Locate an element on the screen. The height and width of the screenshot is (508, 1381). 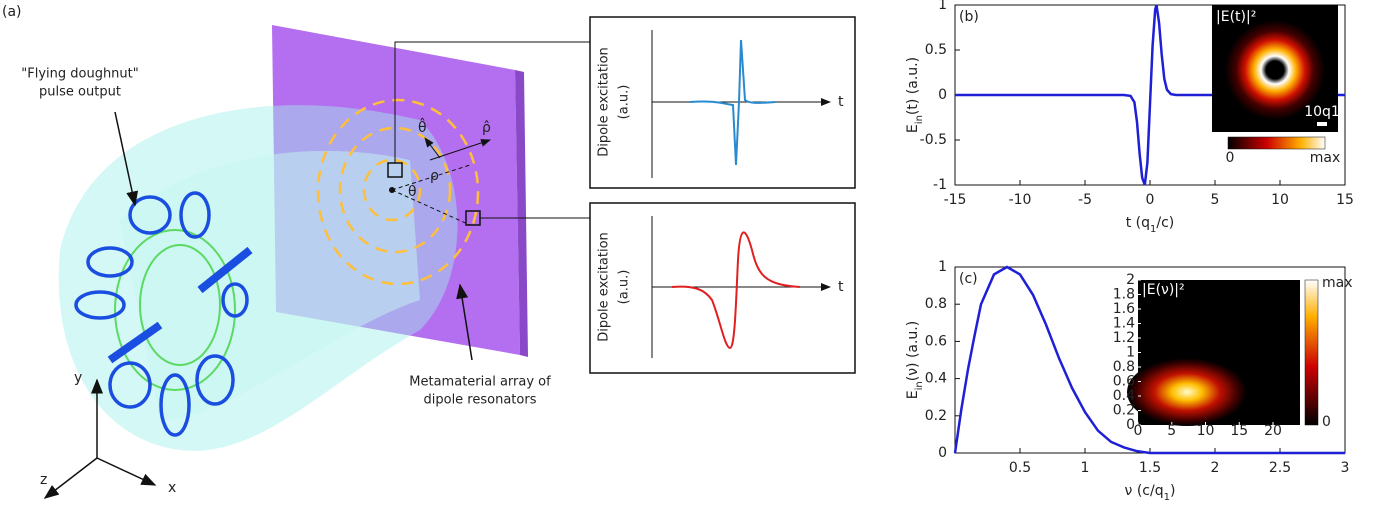
inset-tick-label: 0.2 is located at coordinates (1124, 411).